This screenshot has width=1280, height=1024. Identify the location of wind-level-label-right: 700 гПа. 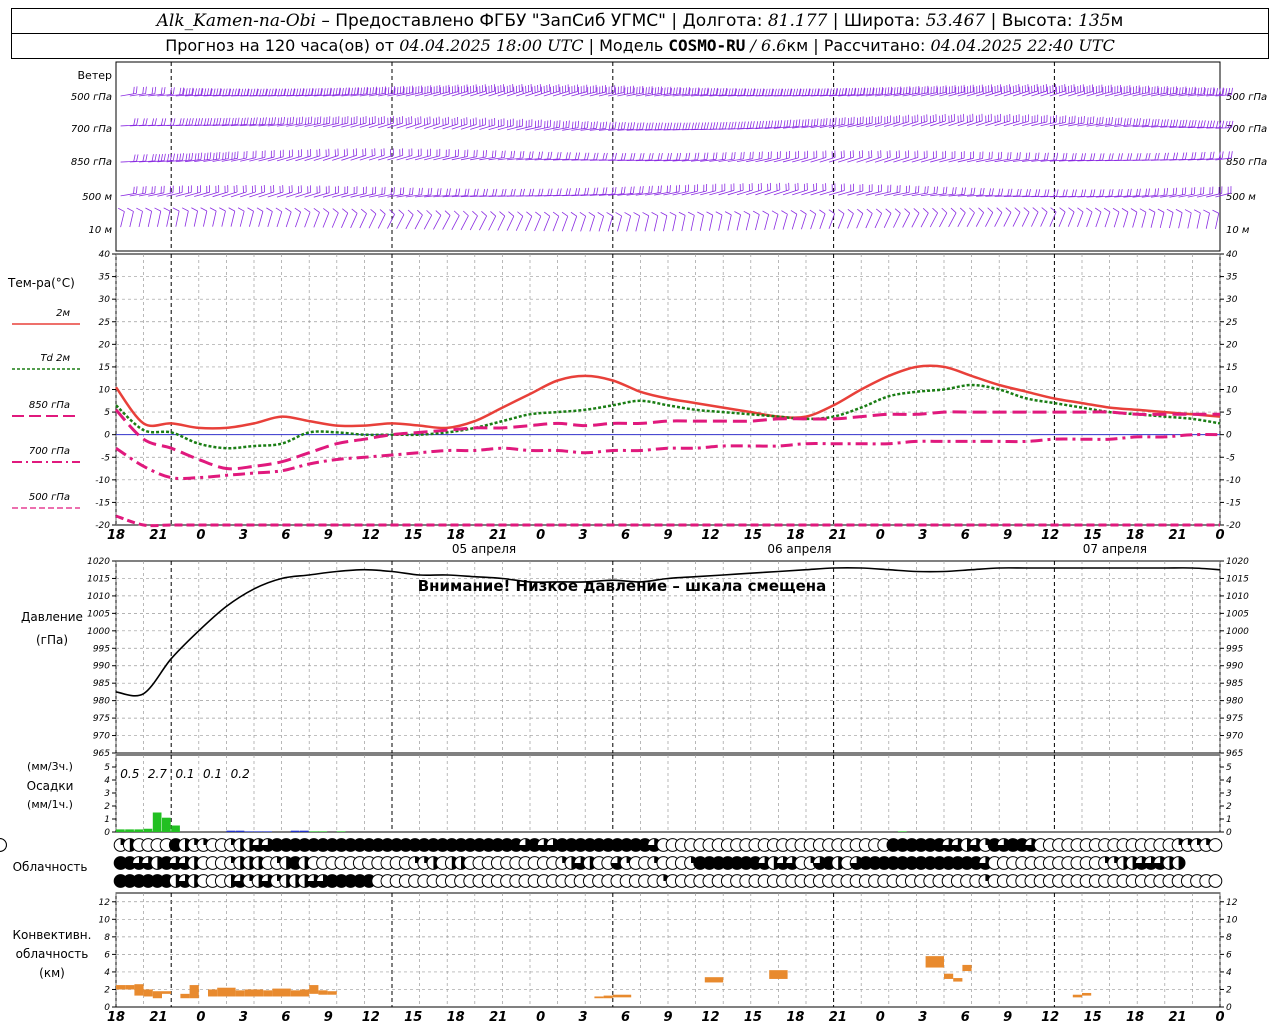
(1246, 129).